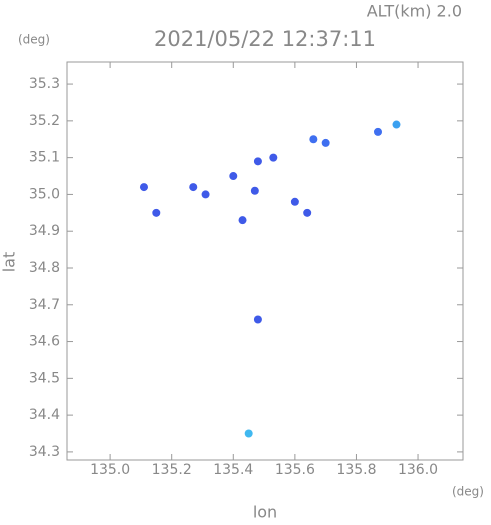 Image resolution: width=491 pixels, height=525 pixels. I want to click on x-tick-label: 135.0, so click(110, 470).